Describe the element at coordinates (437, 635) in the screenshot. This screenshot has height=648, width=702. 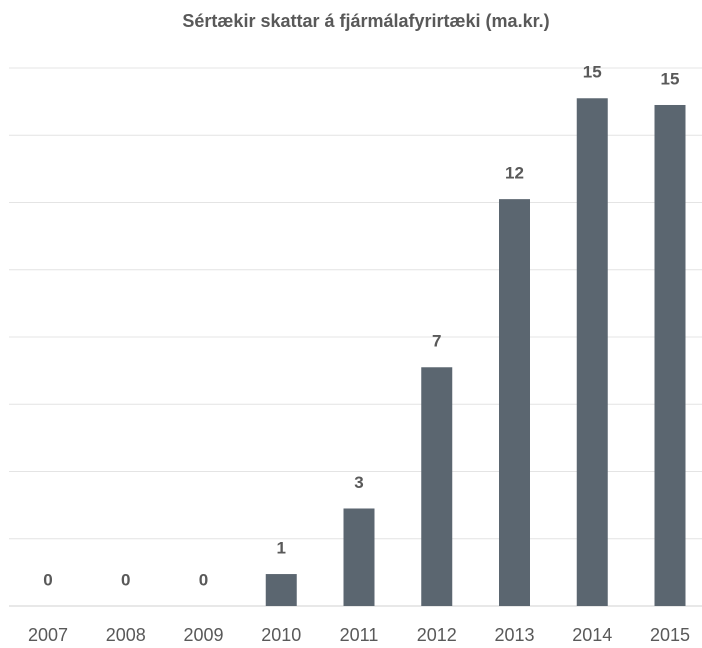
I see `x-tick-label: 2012` at that location.